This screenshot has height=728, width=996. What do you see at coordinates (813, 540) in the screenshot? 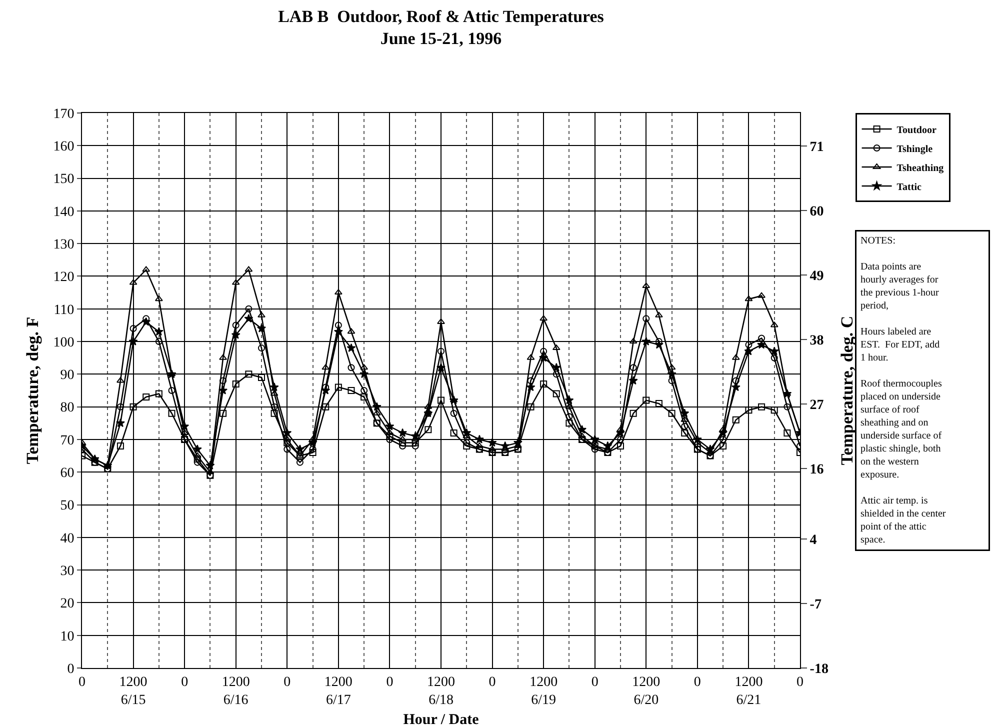
I see `y2-tick-label: 4` at bounding box center [813, 540].